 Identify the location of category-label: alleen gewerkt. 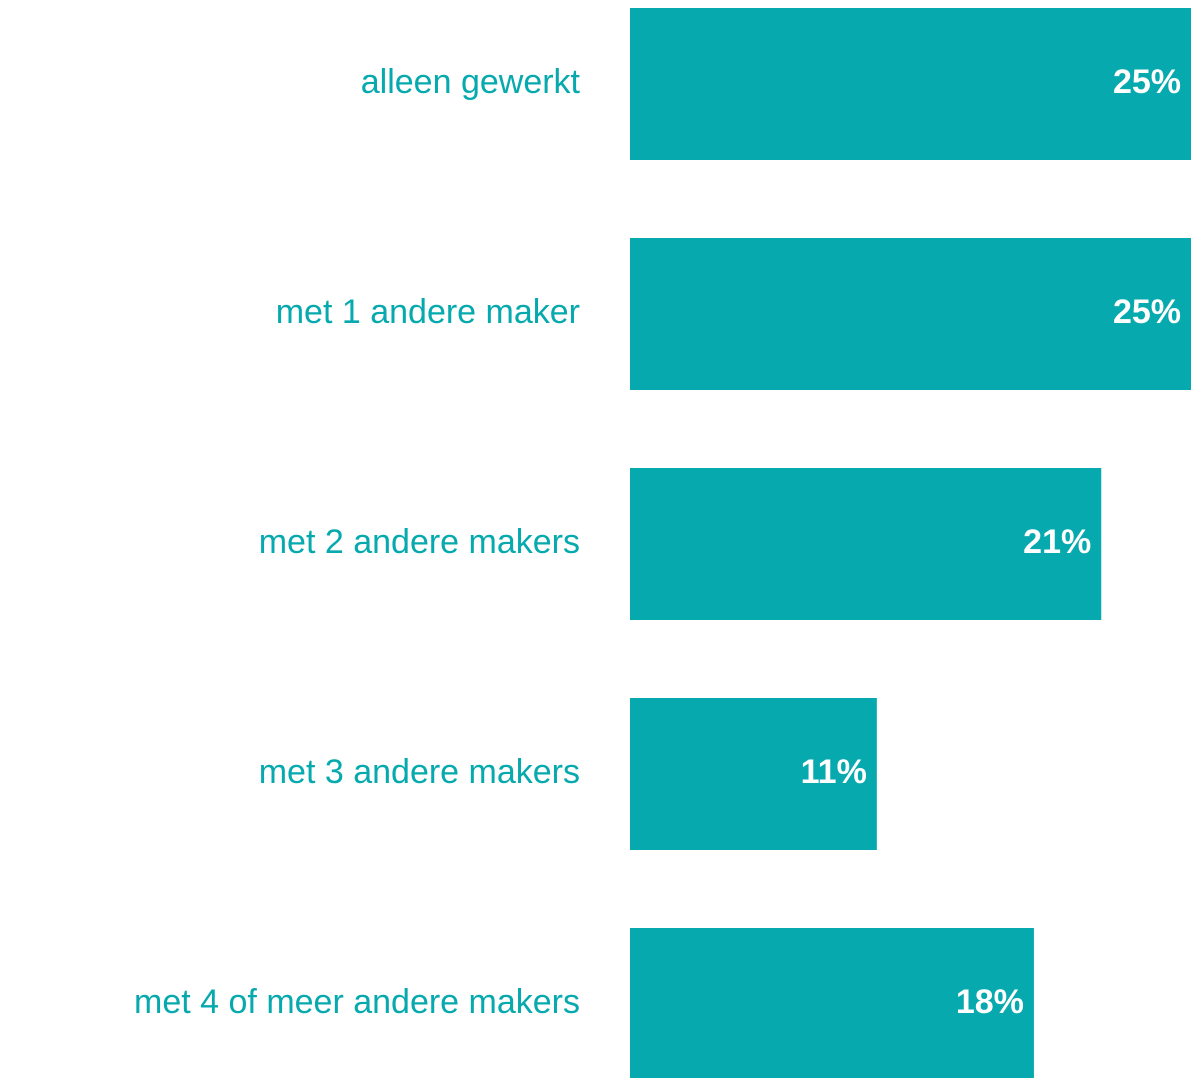
(471, 82).